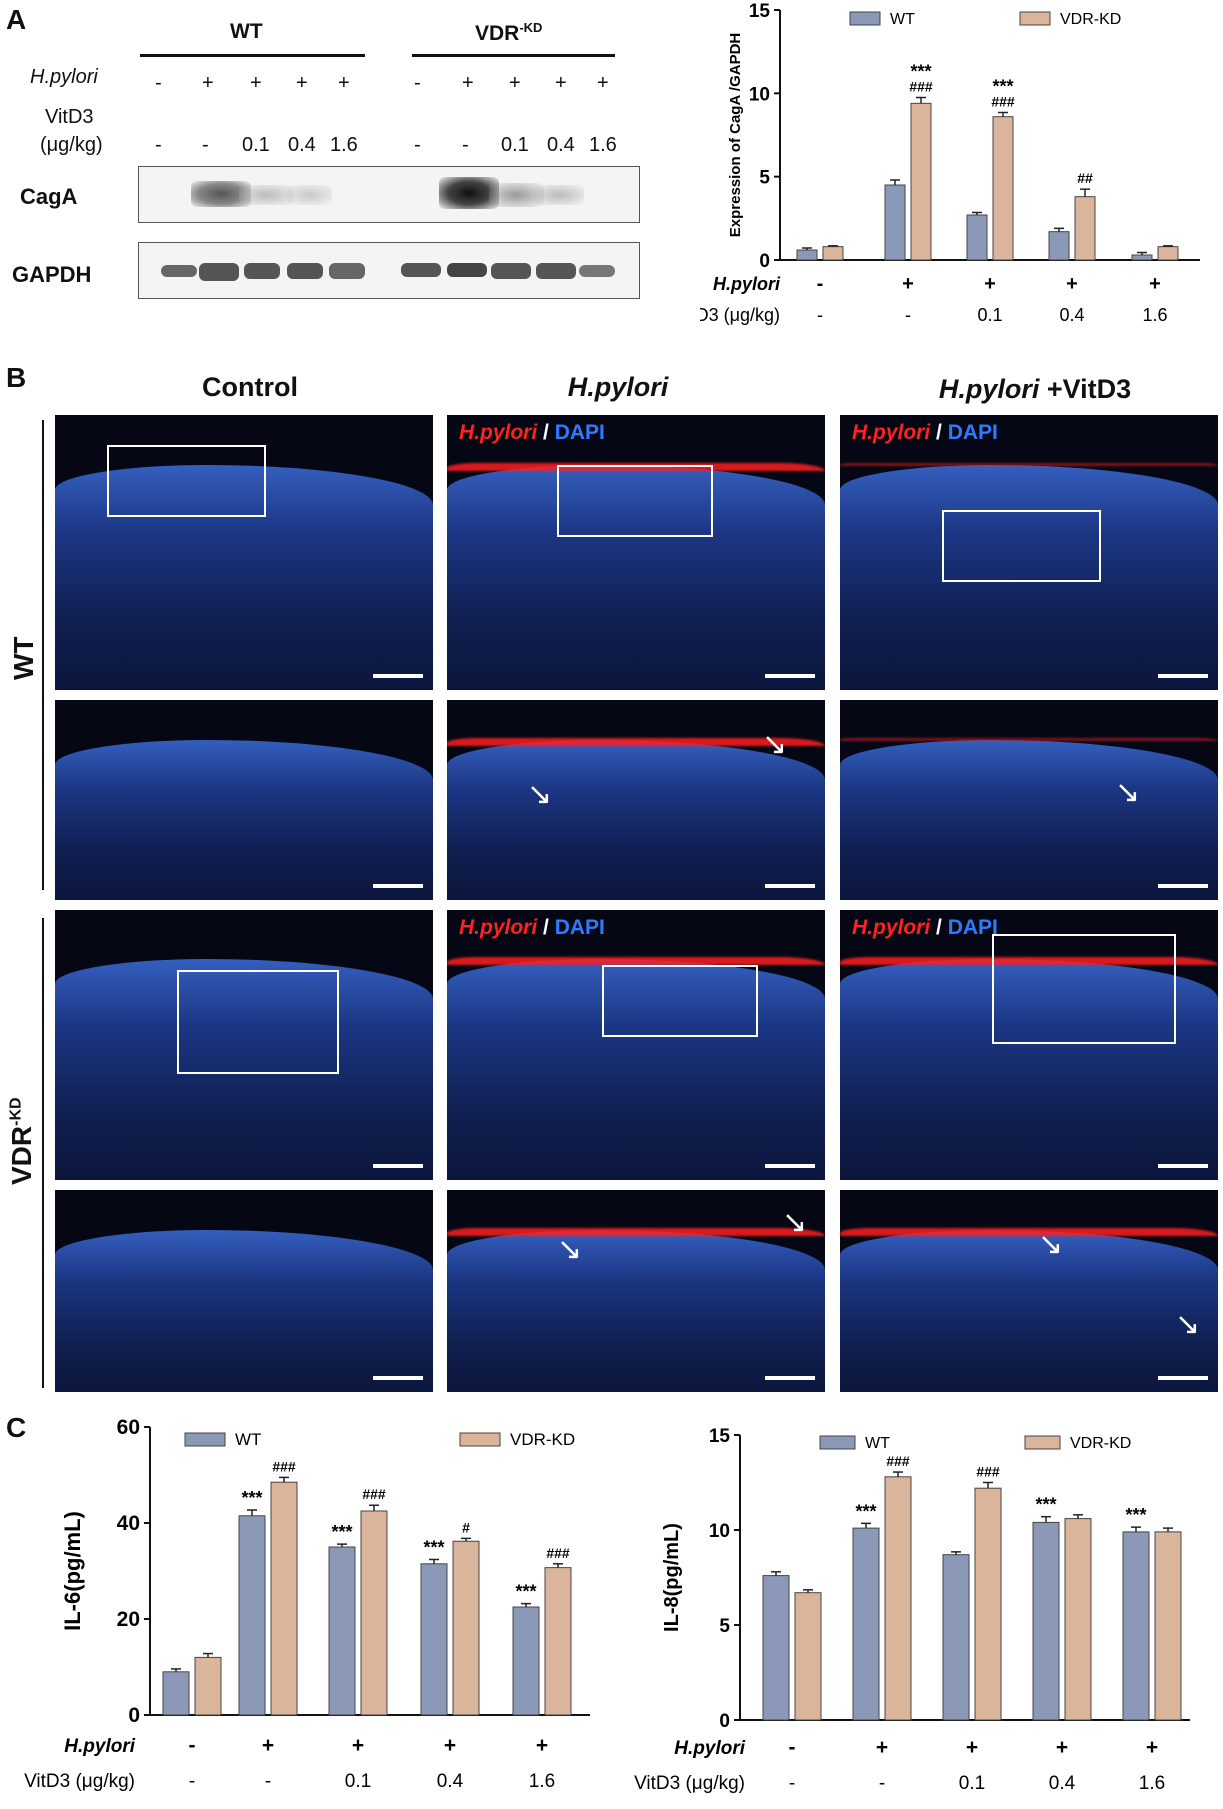  Describe the element at coordinates (1029, 1291) in the screenshot. I see `micrograph-hpylori-vitd3-vdr-zoom: ↘ ↘` at that location.